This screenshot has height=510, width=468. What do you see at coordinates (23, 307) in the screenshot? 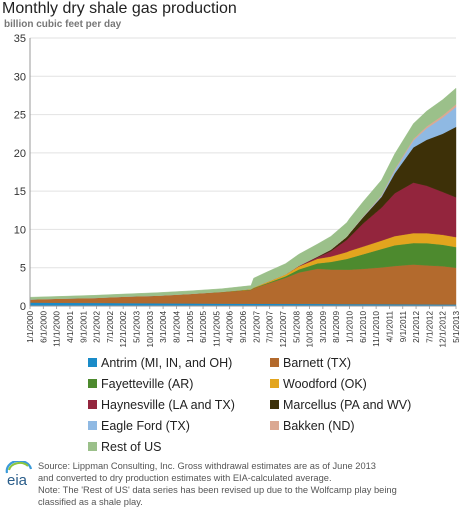
I see `y-tick-label: 0` at bounding box center [23, 307].